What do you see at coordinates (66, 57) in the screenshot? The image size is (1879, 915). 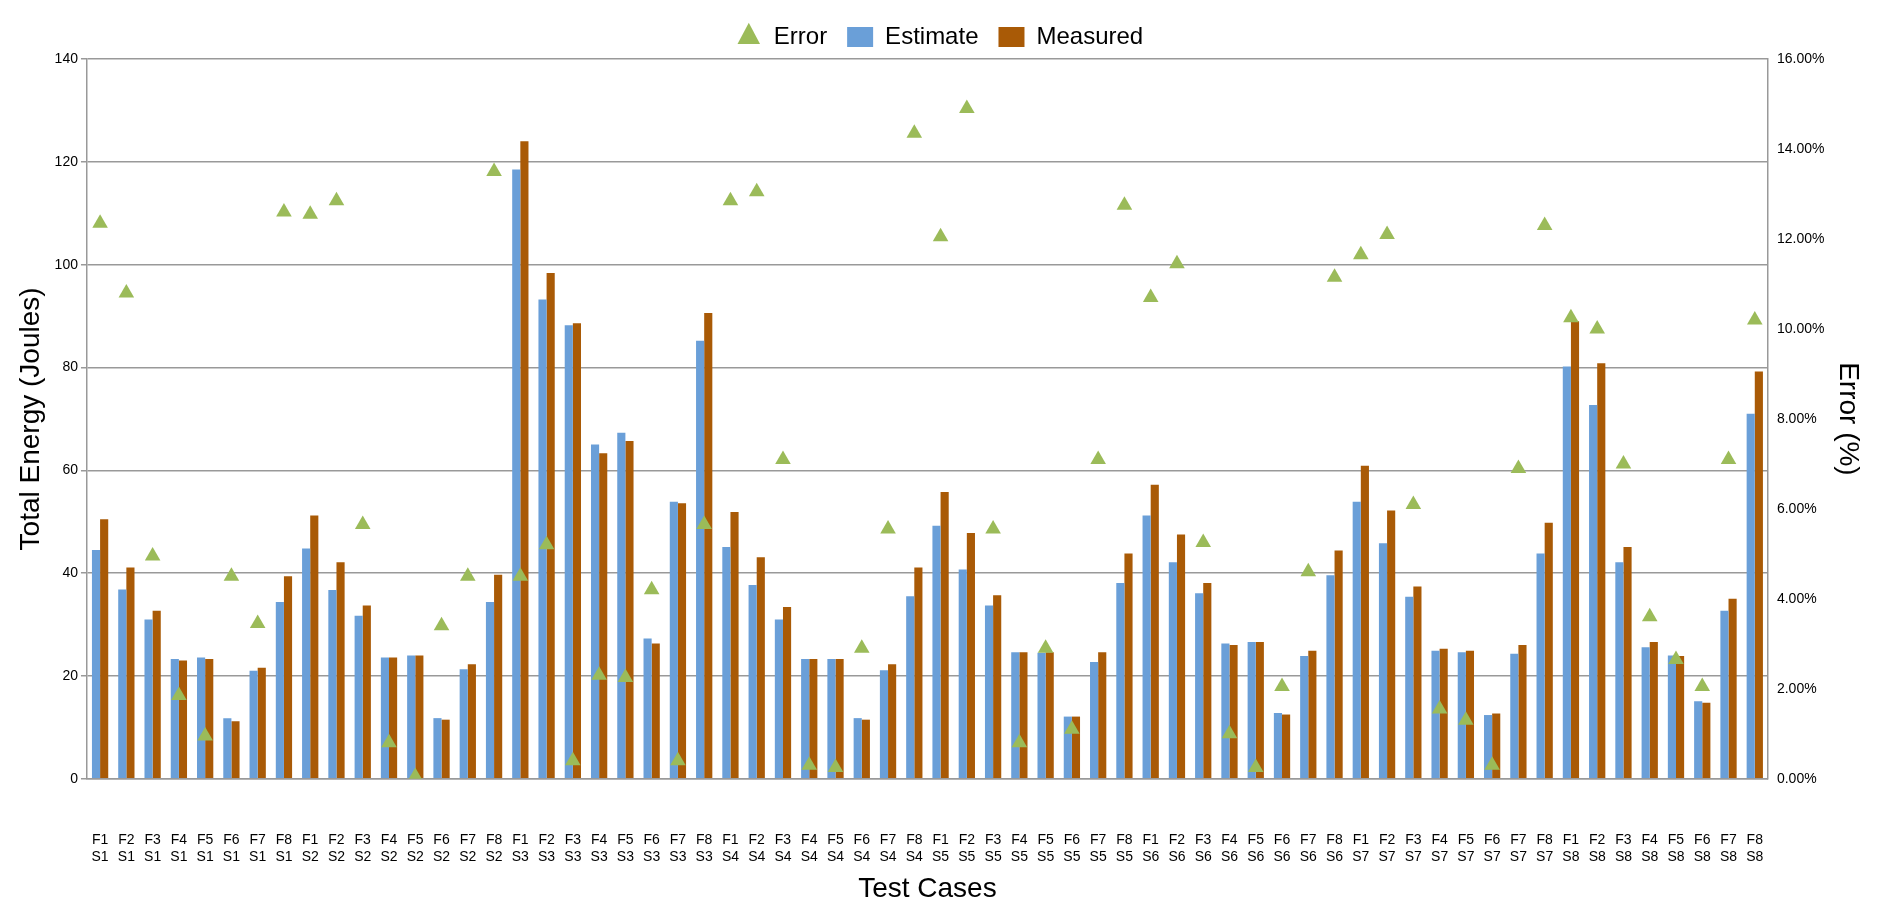 I see `y-tick-label: 140` at bounding box center [66, 57].